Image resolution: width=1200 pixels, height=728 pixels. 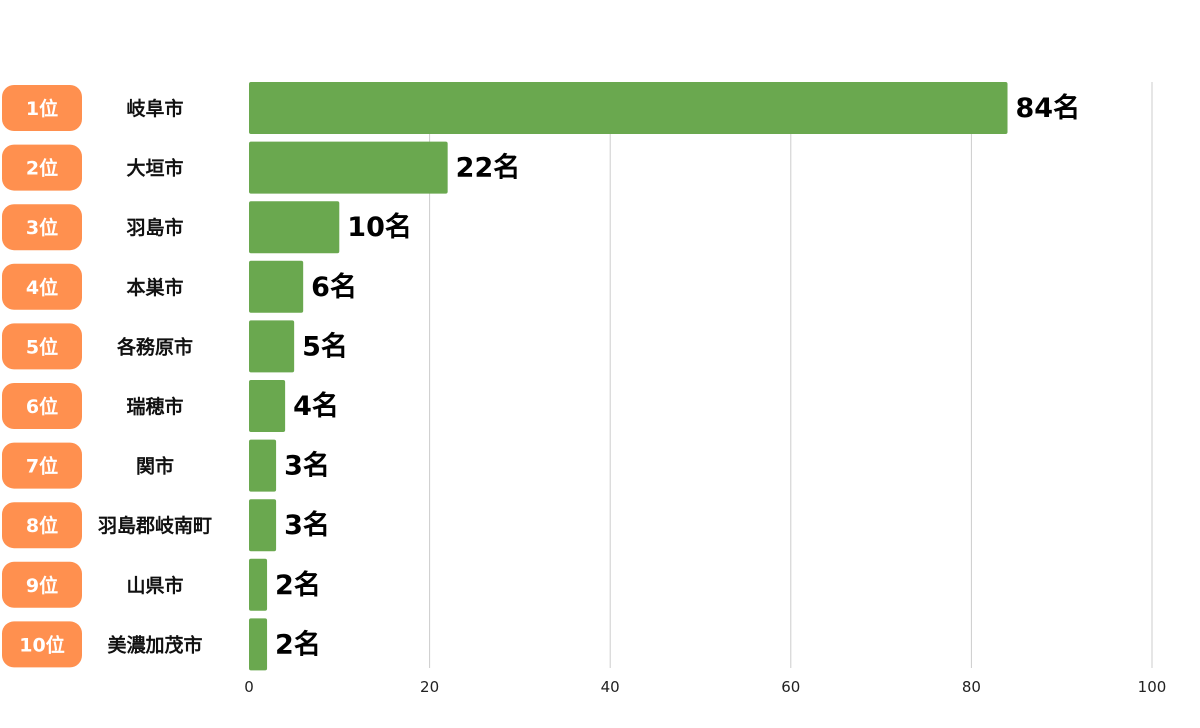 I want to click on rank-label: 9位, so click(x=42, y=585).